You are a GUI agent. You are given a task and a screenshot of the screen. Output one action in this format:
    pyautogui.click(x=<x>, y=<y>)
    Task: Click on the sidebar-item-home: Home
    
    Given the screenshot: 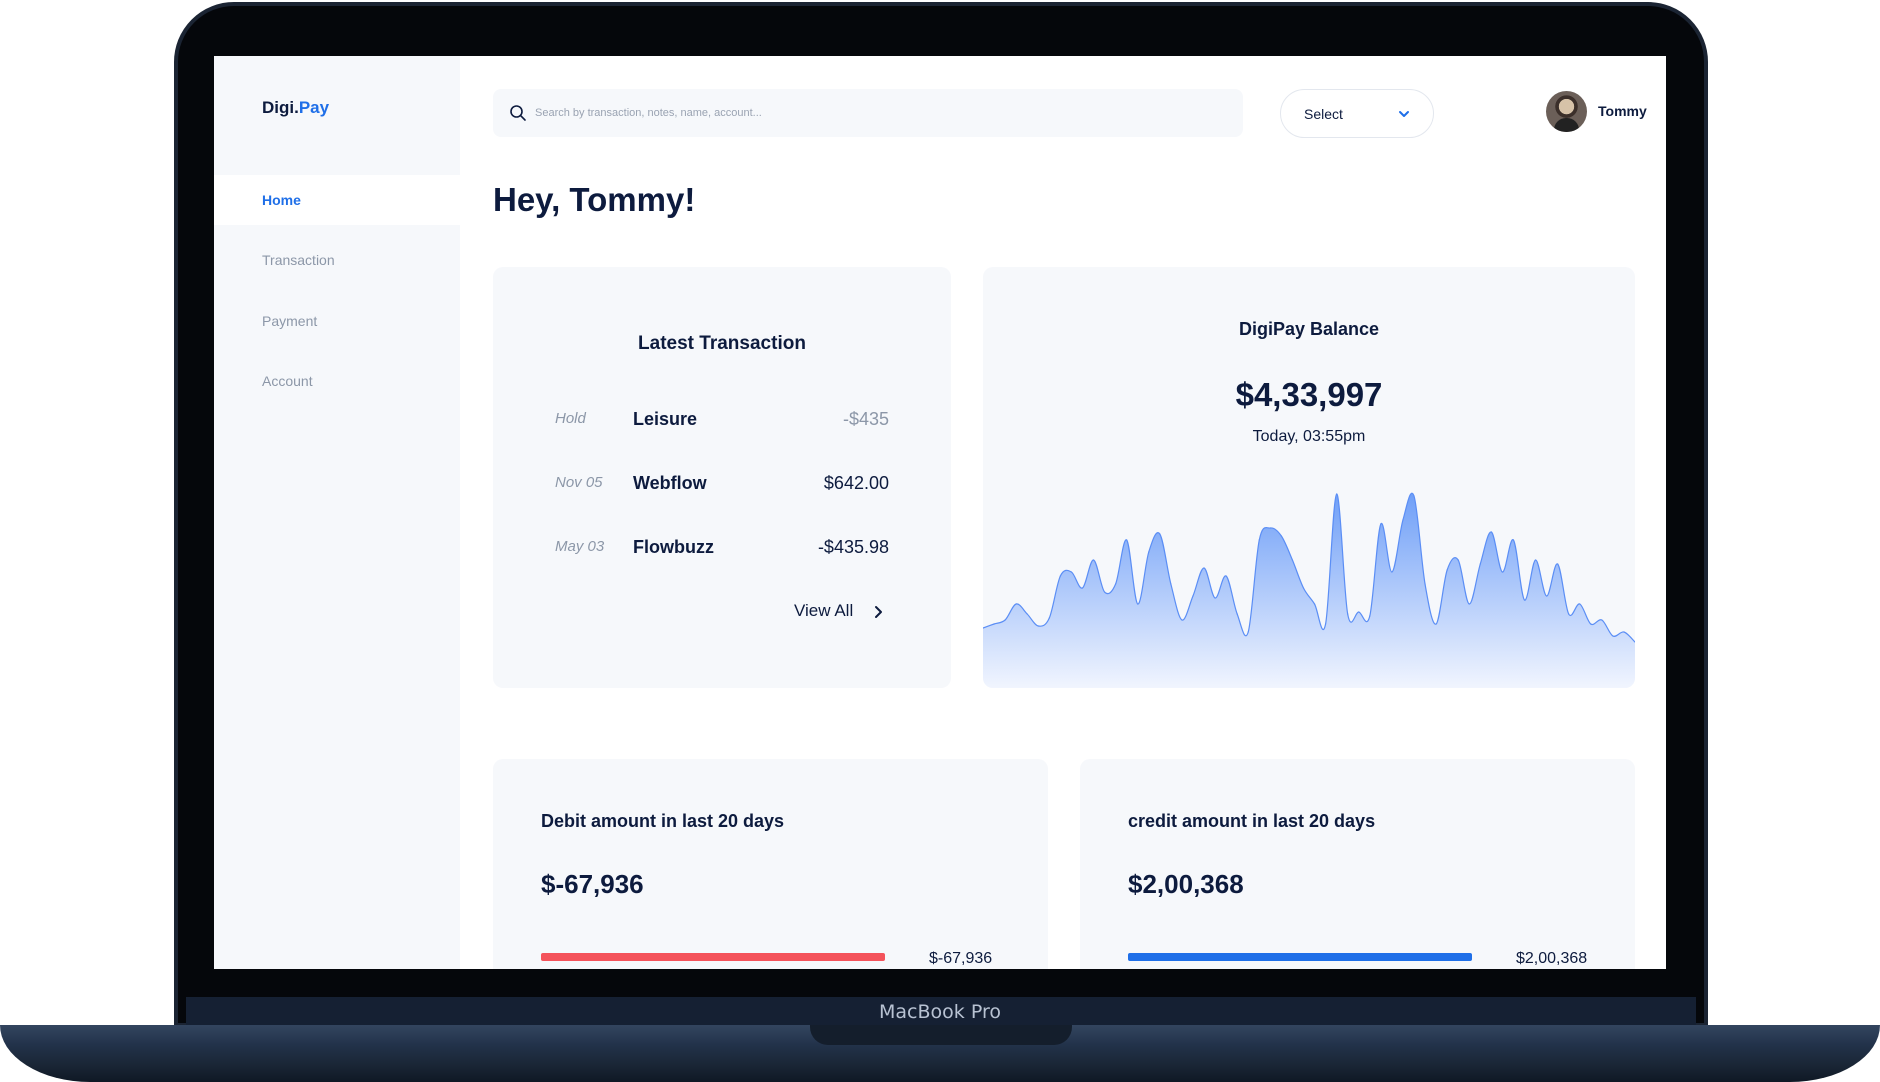 What is the action you would take?
    pyautogui.click(x=337, y=200)
    